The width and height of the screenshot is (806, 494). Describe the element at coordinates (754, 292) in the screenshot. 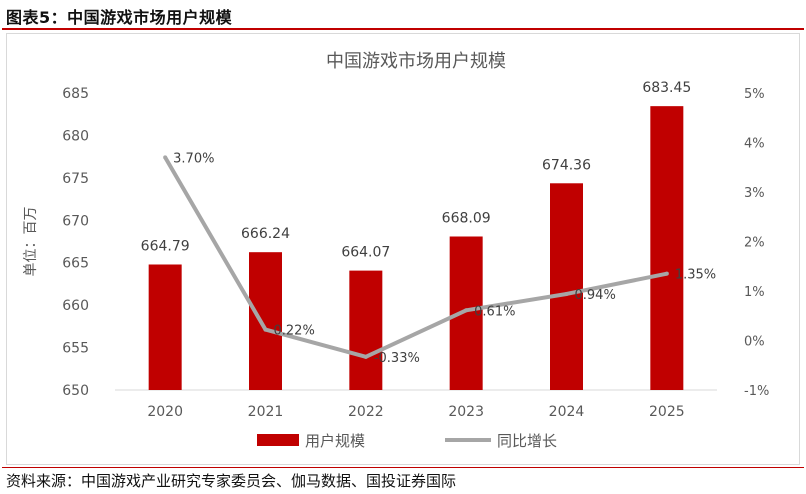

I see `y2-tick-label: 1%` at that location.